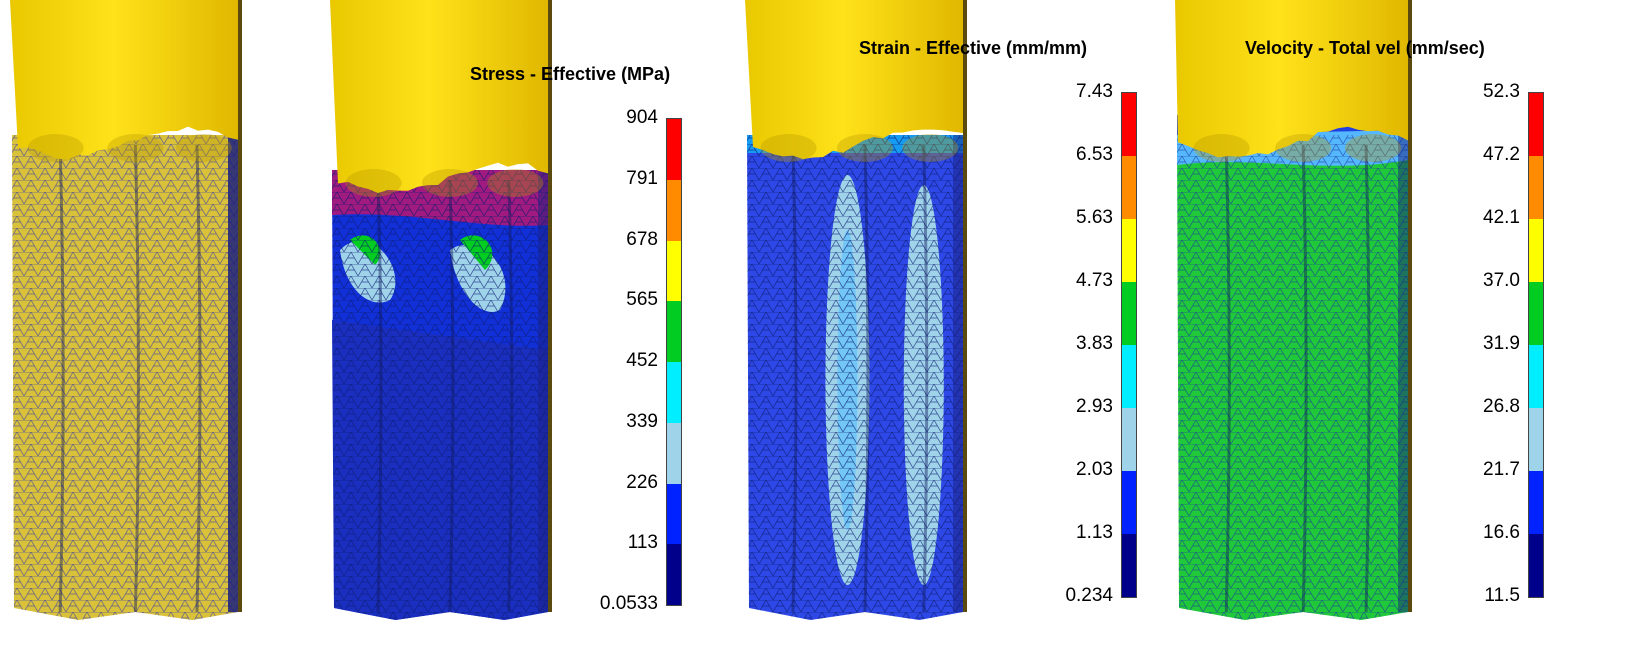  I want to click on colorbar-tick-label: 26.8, so click(1501, 406).